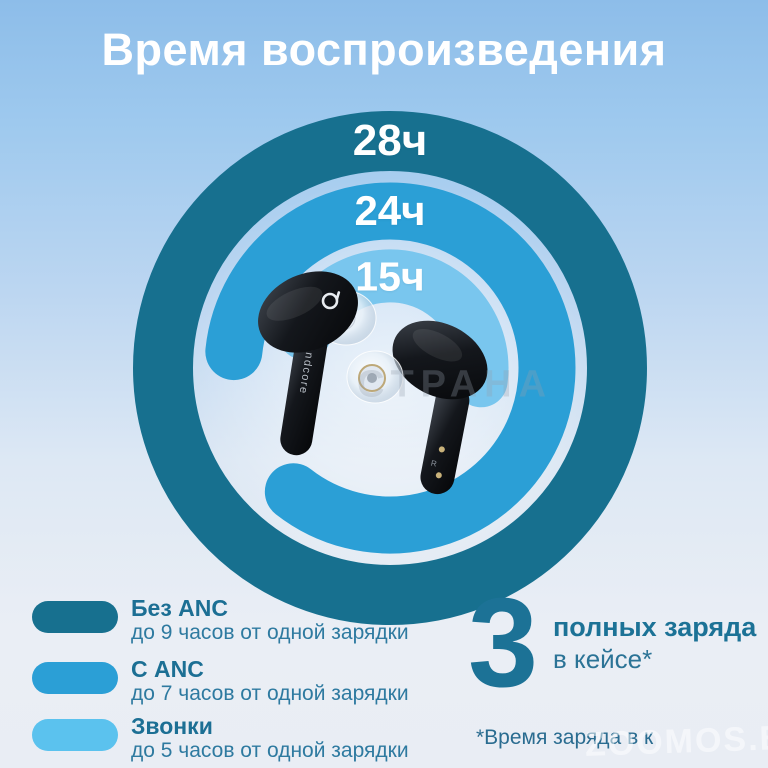 This screenshot has height=768, width=768. I want to click on ring-label-28h: 28ч, so click(390, 140).